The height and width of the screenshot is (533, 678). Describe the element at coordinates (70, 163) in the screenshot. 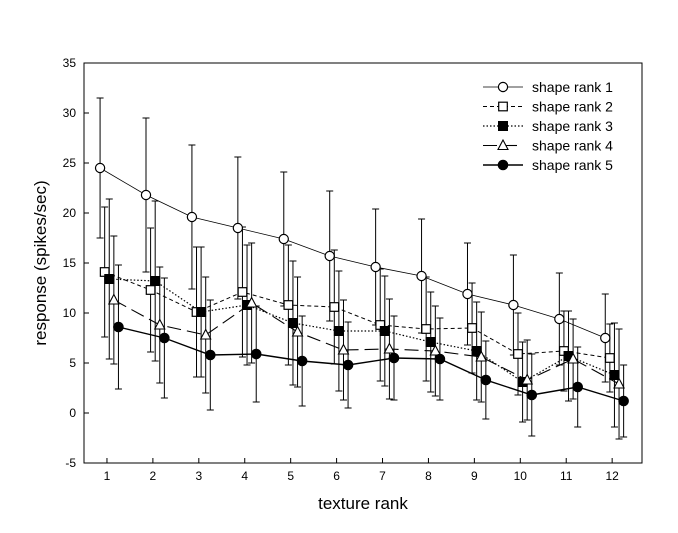

I see `y-tick-label: 25` at that location.